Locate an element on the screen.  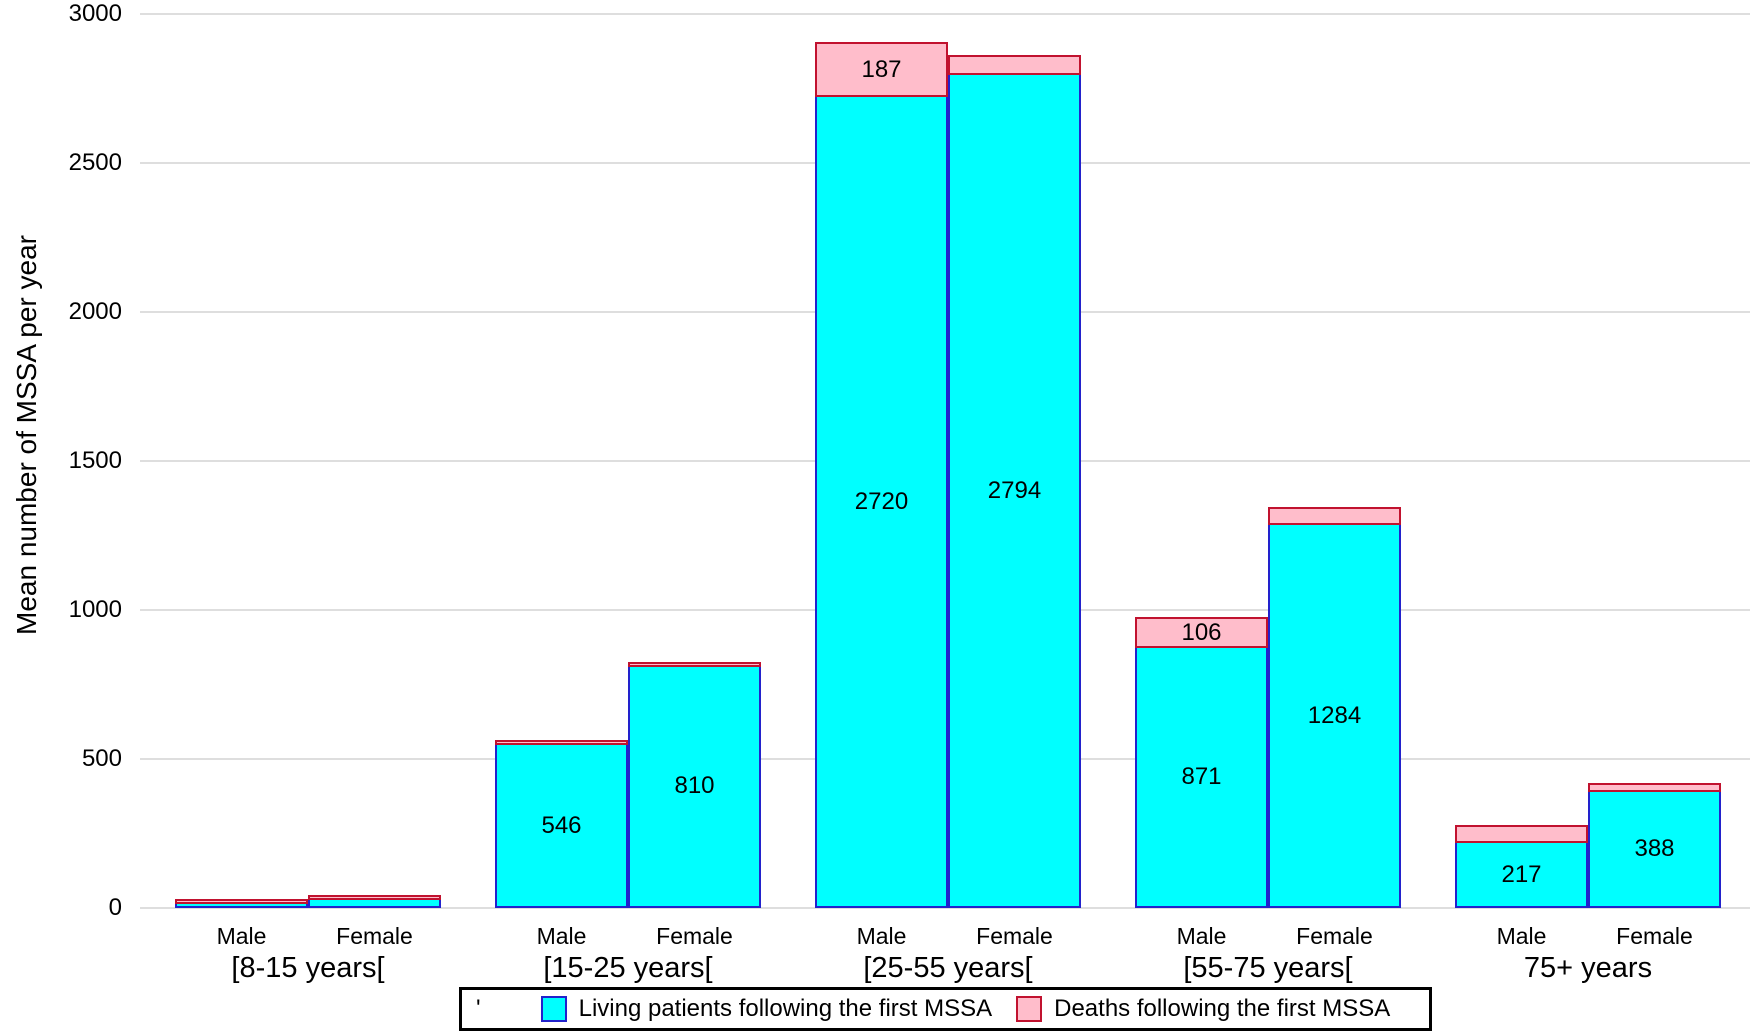
bar-[25-55 years[-Male: 187 2720 is located at coordinates (881, 474).